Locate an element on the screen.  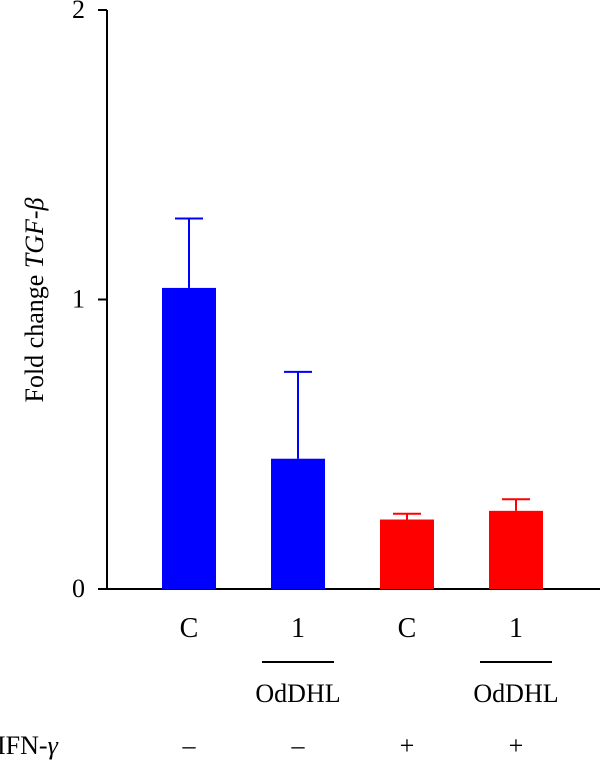
treatment-label-prefix: IFN- is located at coordinates (24, 745).